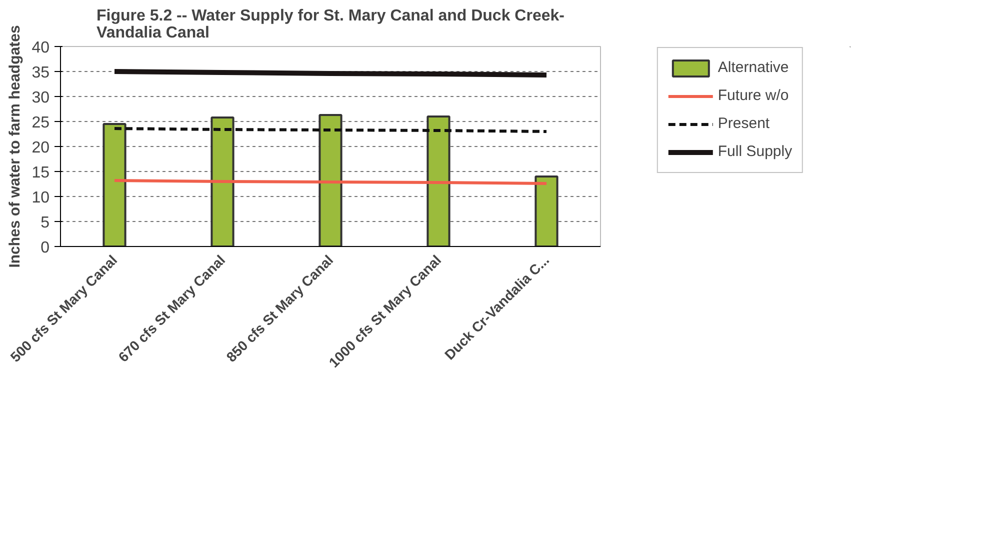  I want to click on y-tick-label: 25, so click(41, 123).